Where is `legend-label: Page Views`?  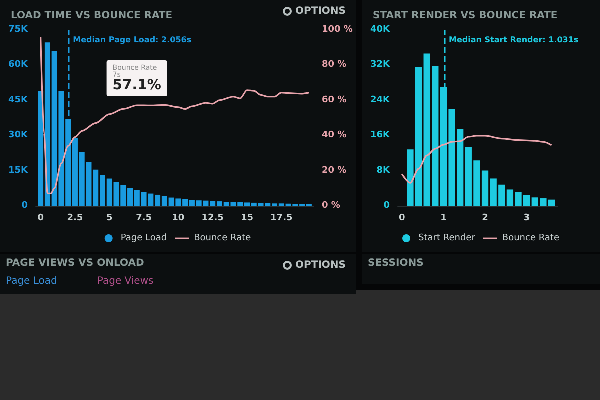 legend-label: Page Views is located at coordinates (125, 281).